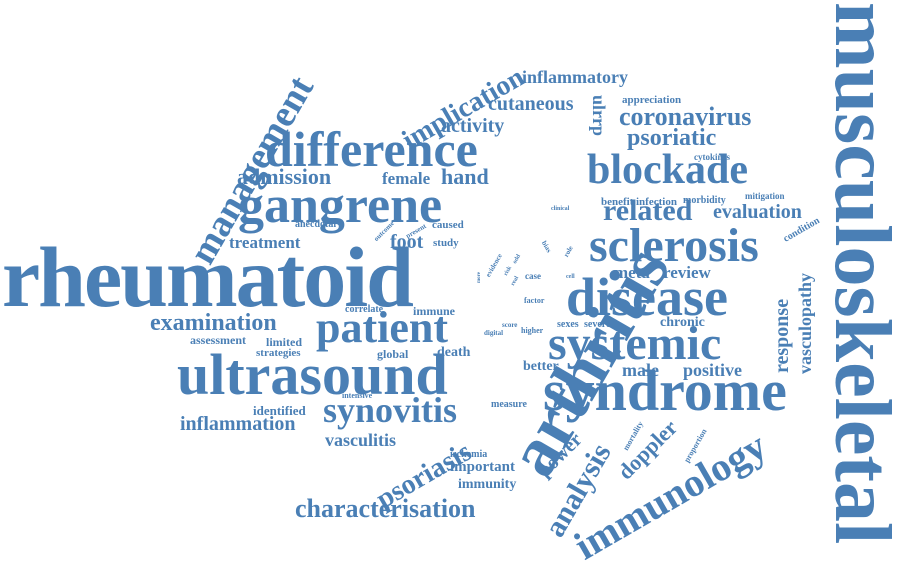 This screenshot has height=564, width=900. Describe the element at coordinates (712, 157) in the screenshot. I see `word-cytokines: cytokines` at that location.